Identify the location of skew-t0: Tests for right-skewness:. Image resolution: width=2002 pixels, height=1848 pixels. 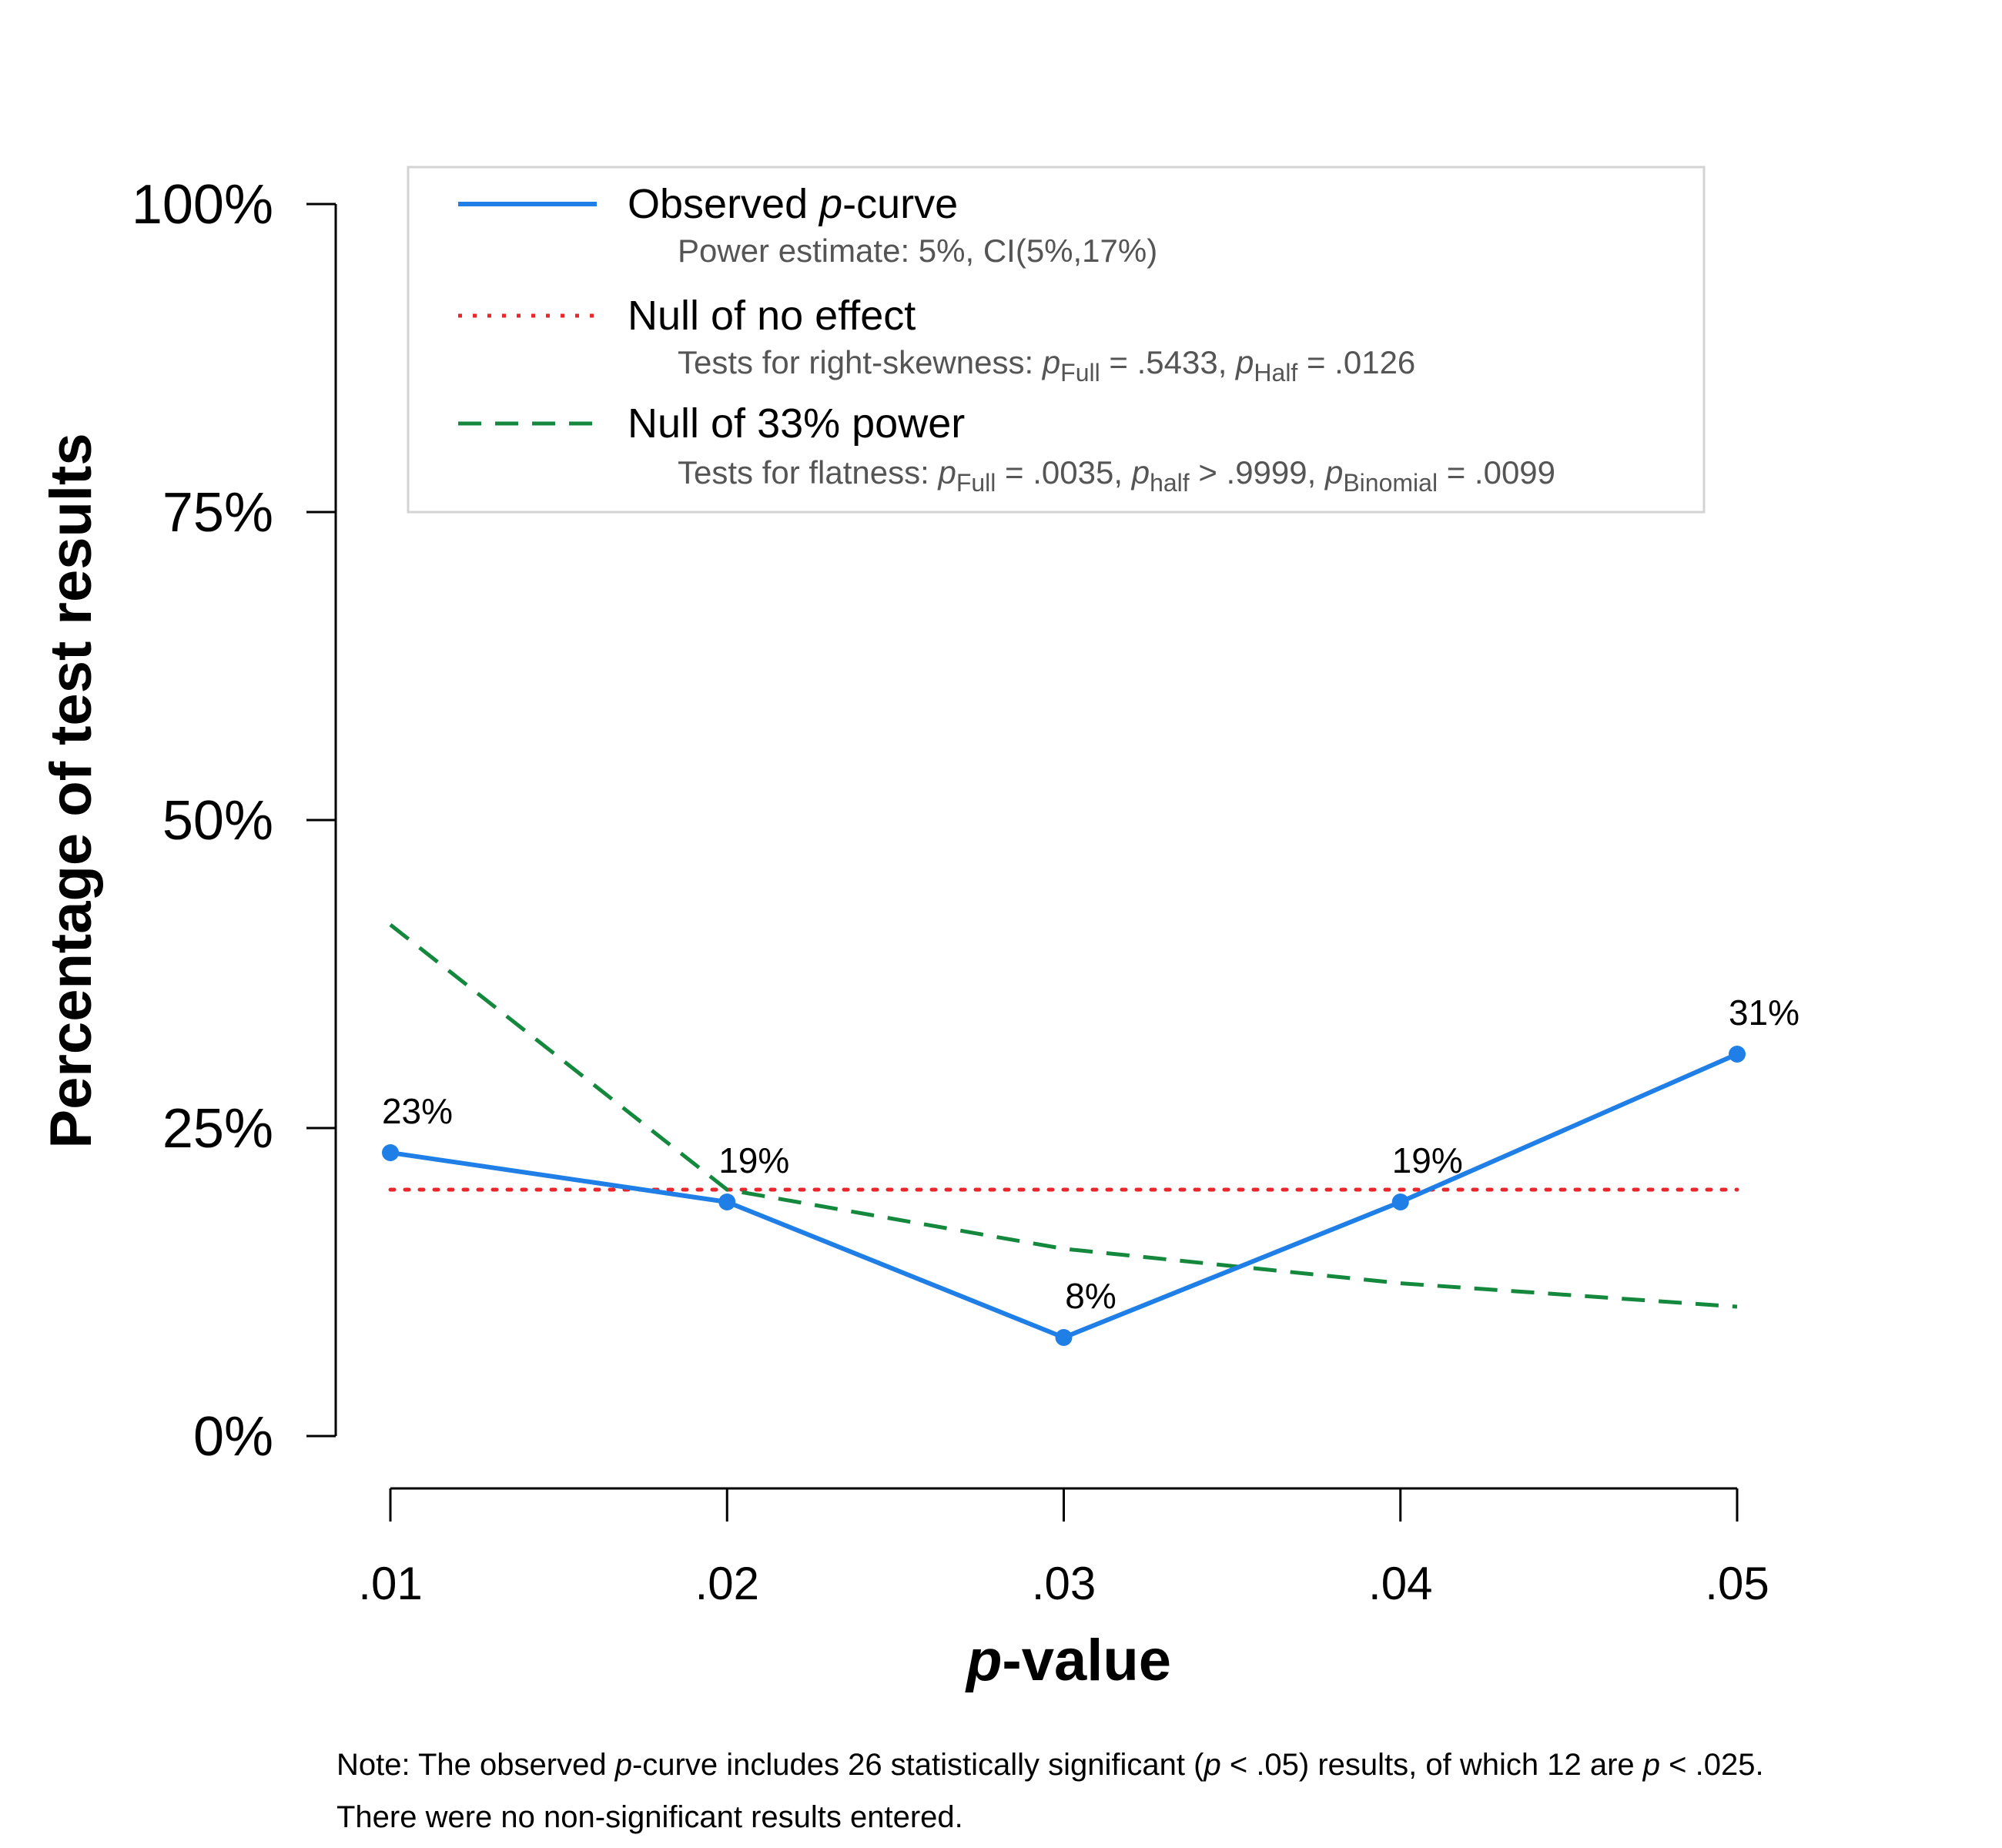
(860, 362).